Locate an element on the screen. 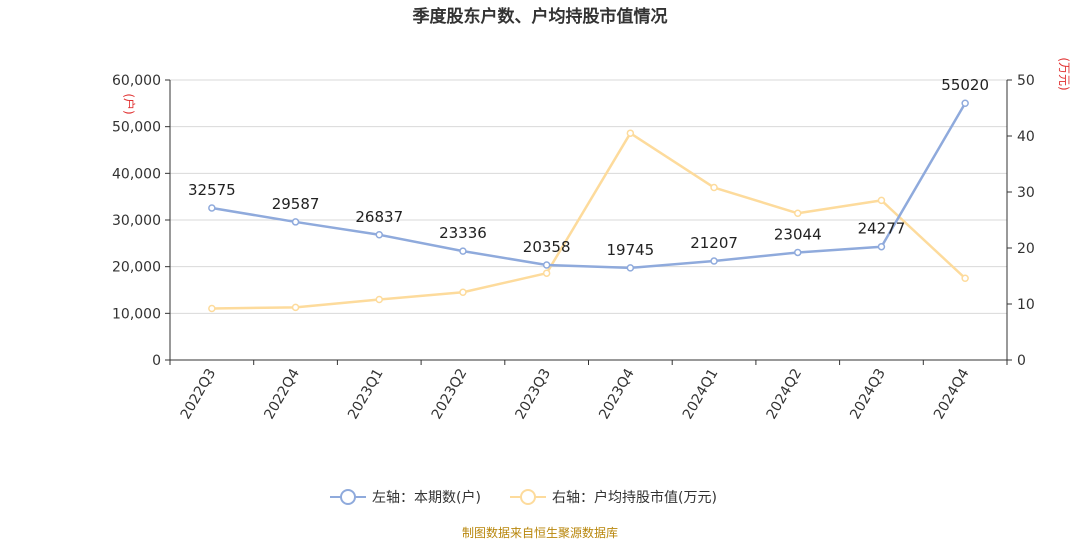  right-axis-unit: (万元) is located at coordinates (1064, 73).